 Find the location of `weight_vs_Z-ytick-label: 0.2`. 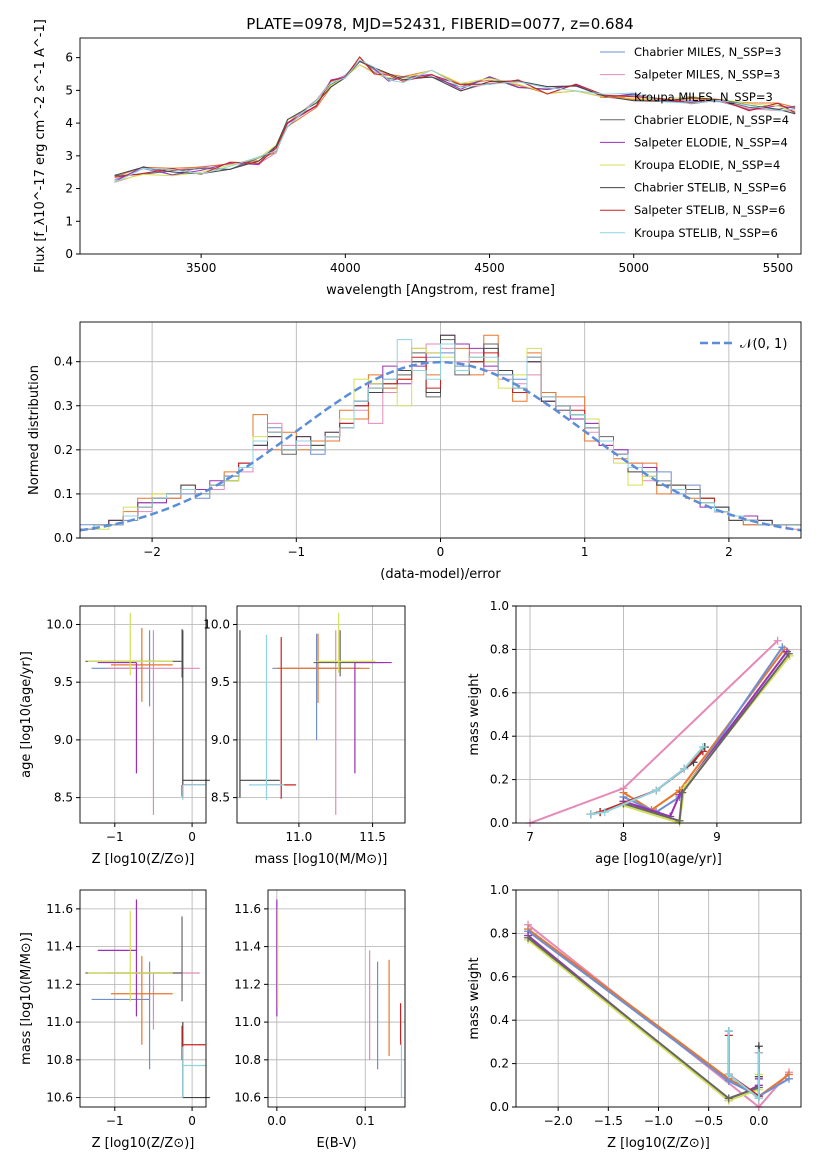

weight_vs_Z-ytick-label: 0.2 is located at coordinates (499, 1064).